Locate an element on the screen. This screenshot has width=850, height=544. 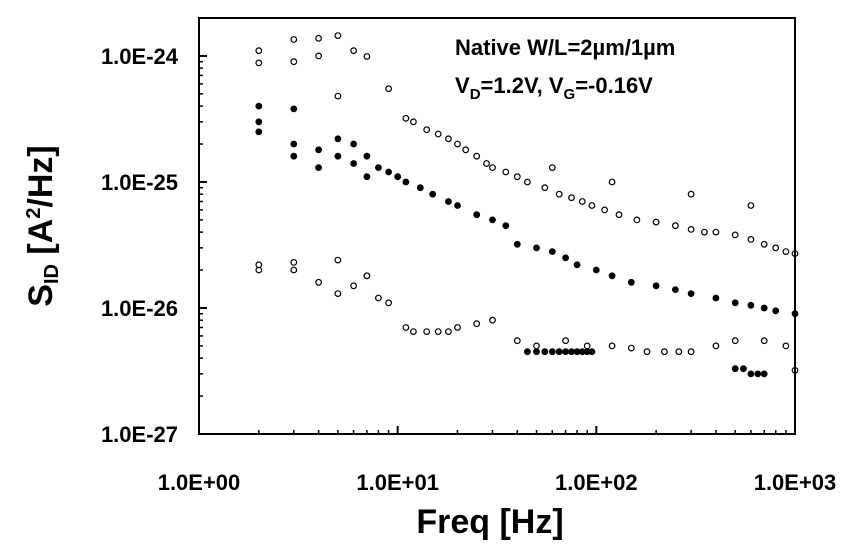
y-tick-label: 1.0E-25 is located at coordinates (139, 182).